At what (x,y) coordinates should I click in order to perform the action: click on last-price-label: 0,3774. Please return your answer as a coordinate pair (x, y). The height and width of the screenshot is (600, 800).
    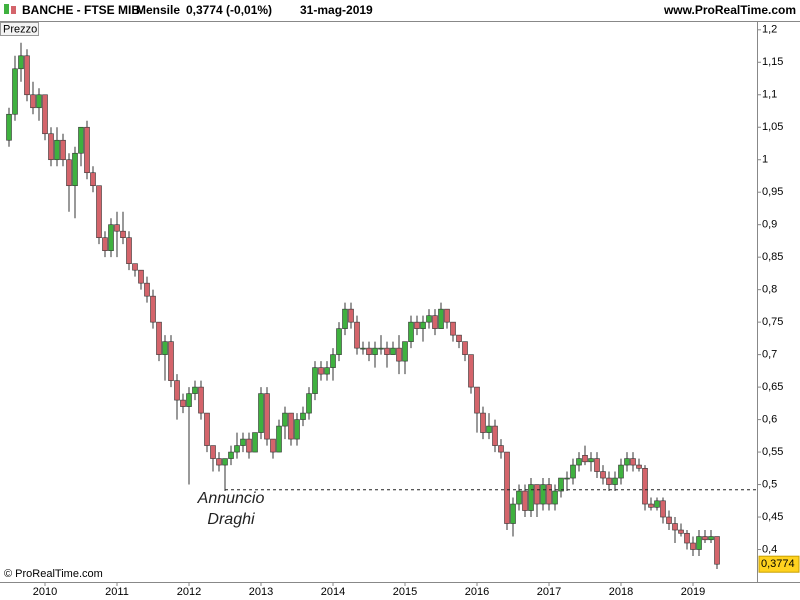
    Looking at the image, I should click on (778, 564).